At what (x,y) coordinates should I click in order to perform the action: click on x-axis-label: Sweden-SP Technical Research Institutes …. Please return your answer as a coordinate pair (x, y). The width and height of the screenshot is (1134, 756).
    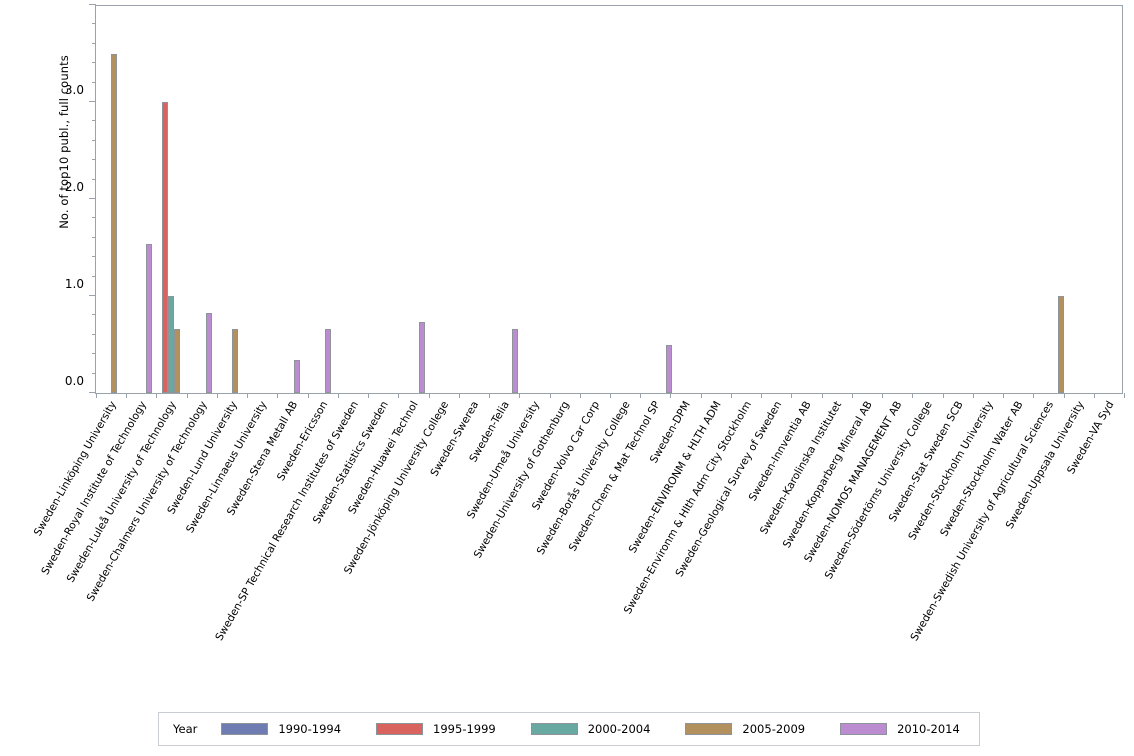
    Looking at the image, I should click on (286, 521).